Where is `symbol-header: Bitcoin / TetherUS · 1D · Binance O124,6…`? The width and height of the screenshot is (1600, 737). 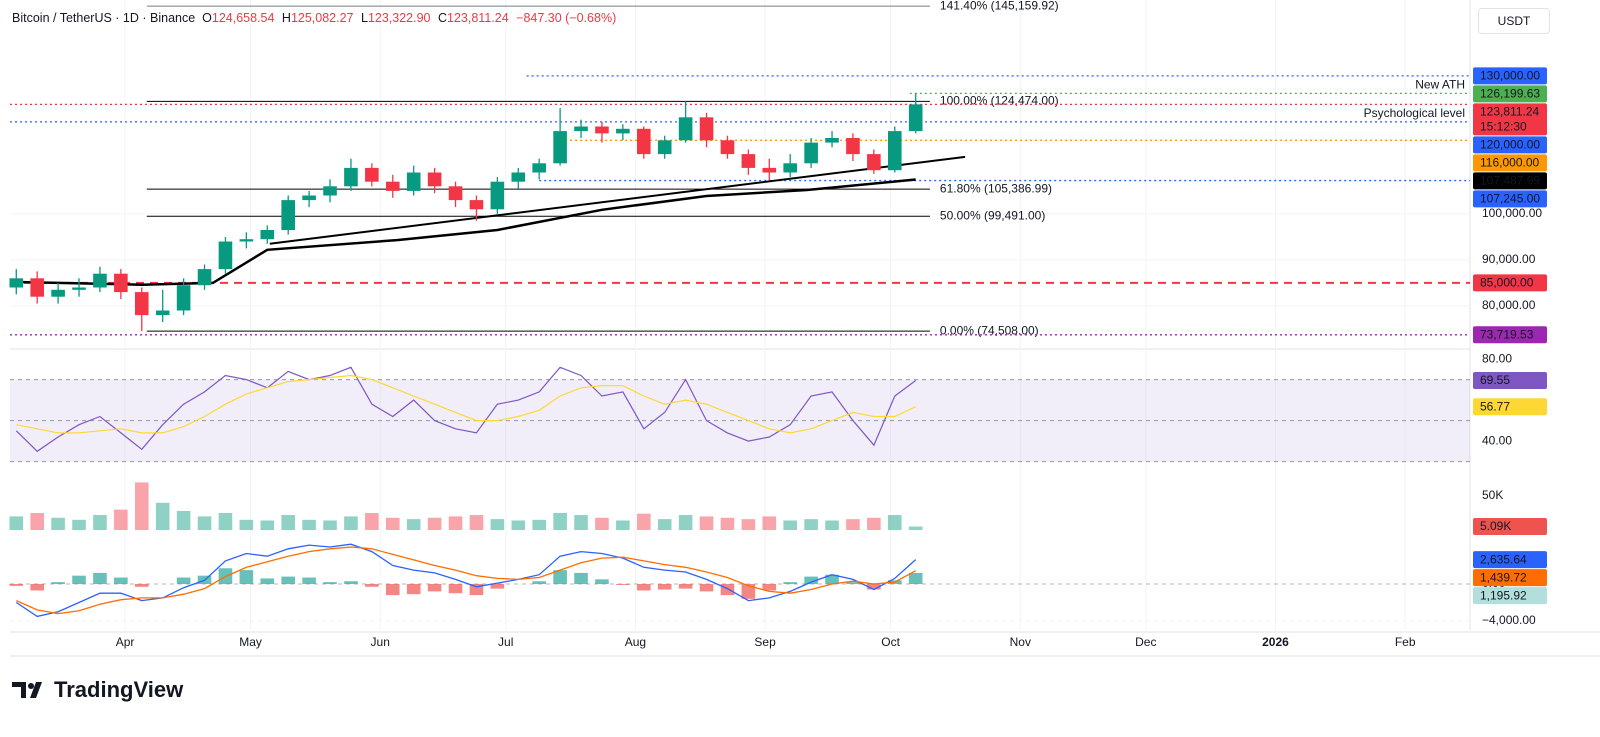
symbol-header: Bitcoin / TetherUS · 1D · Binance O124,6… is located at coordinates (316, 18).